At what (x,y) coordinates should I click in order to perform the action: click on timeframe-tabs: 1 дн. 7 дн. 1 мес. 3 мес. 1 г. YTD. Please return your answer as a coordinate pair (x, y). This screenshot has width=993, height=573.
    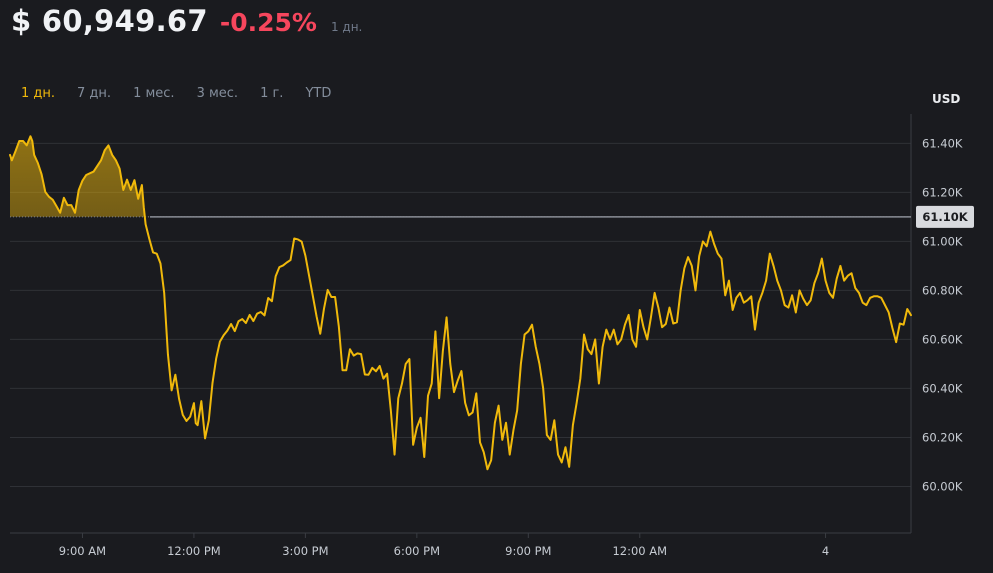
    Looking at the image, I should click on (176, 93).